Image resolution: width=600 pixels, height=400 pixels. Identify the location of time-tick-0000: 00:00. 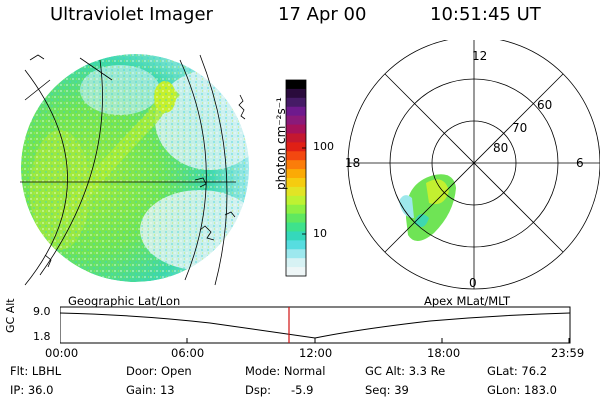
(62, 353).